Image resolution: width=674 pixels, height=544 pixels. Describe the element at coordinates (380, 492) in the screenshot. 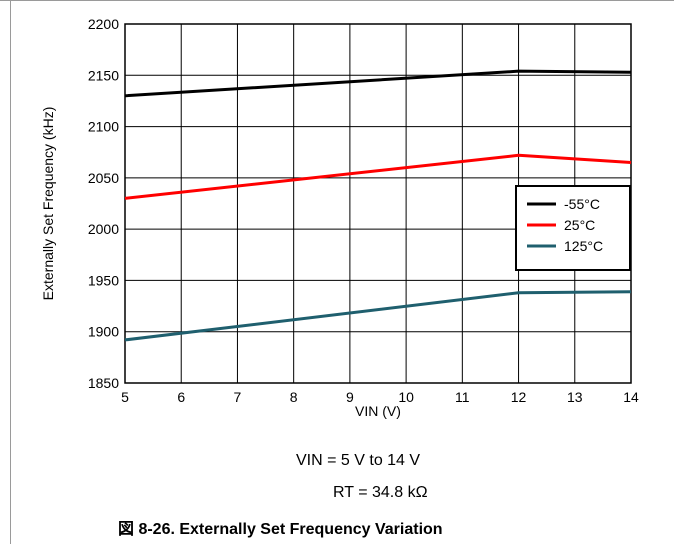

I see `condition-rt: RT = 34.8 kΩ` at that location.